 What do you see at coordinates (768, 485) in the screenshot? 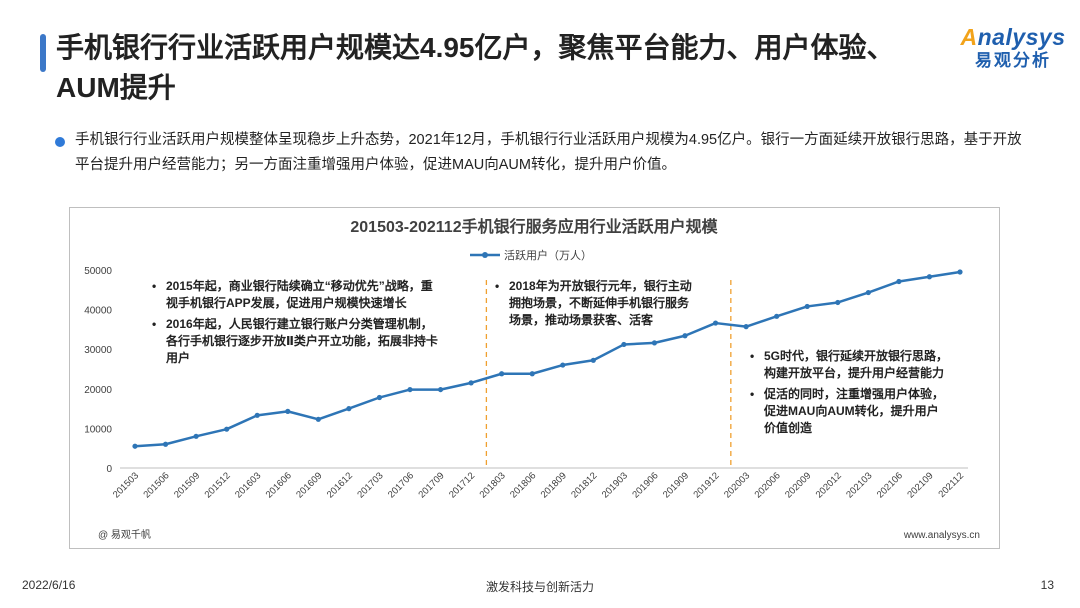
I see `x-tick-label: 202006` at bounding box center [768, 485].